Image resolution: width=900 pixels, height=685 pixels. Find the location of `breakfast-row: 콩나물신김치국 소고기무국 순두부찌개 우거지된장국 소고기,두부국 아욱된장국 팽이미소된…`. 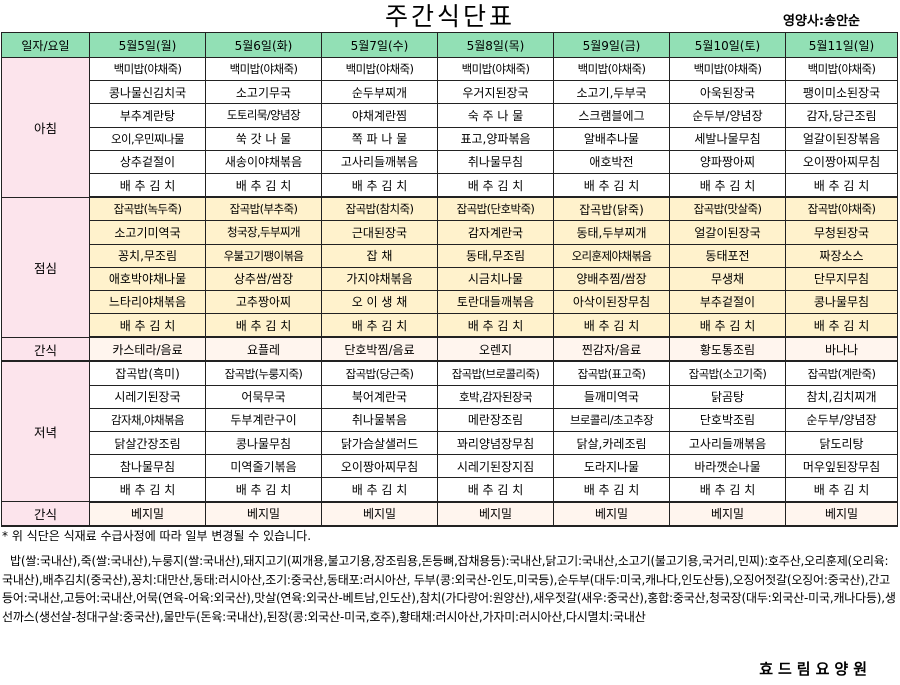

breakfast-row: 콩나물신김치국 소고기무국 순두부찌개 우거지된장국 소고기,두부국 아욱된장국 팽이미소된… is located at coordinates (450, 92).